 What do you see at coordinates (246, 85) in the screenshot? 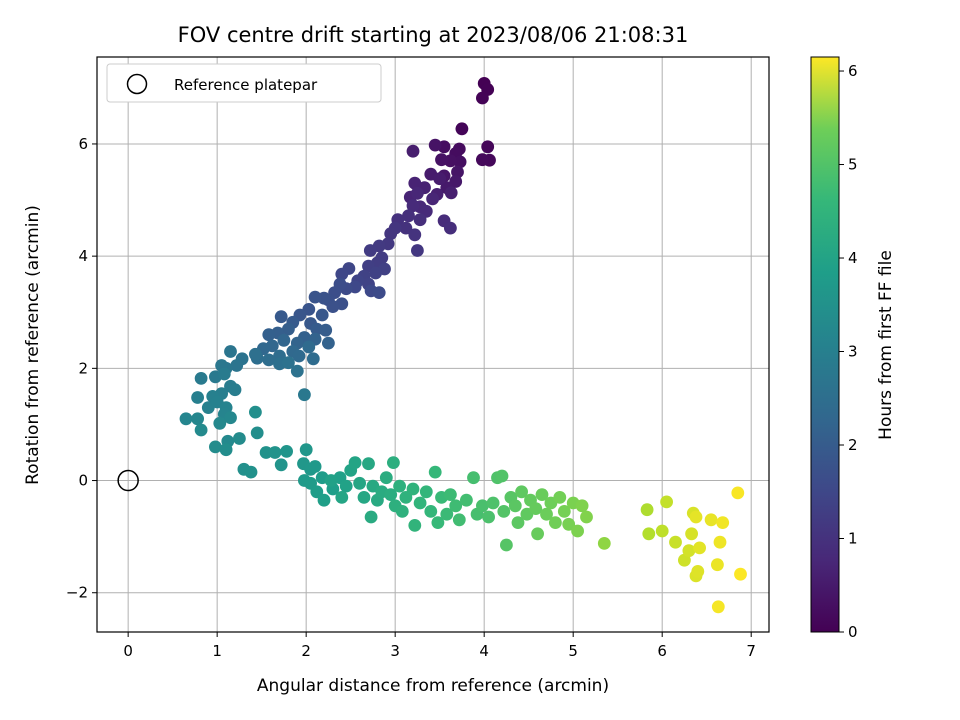
I see `legend-label: Reference platepar` at bounding box center [246, 85].